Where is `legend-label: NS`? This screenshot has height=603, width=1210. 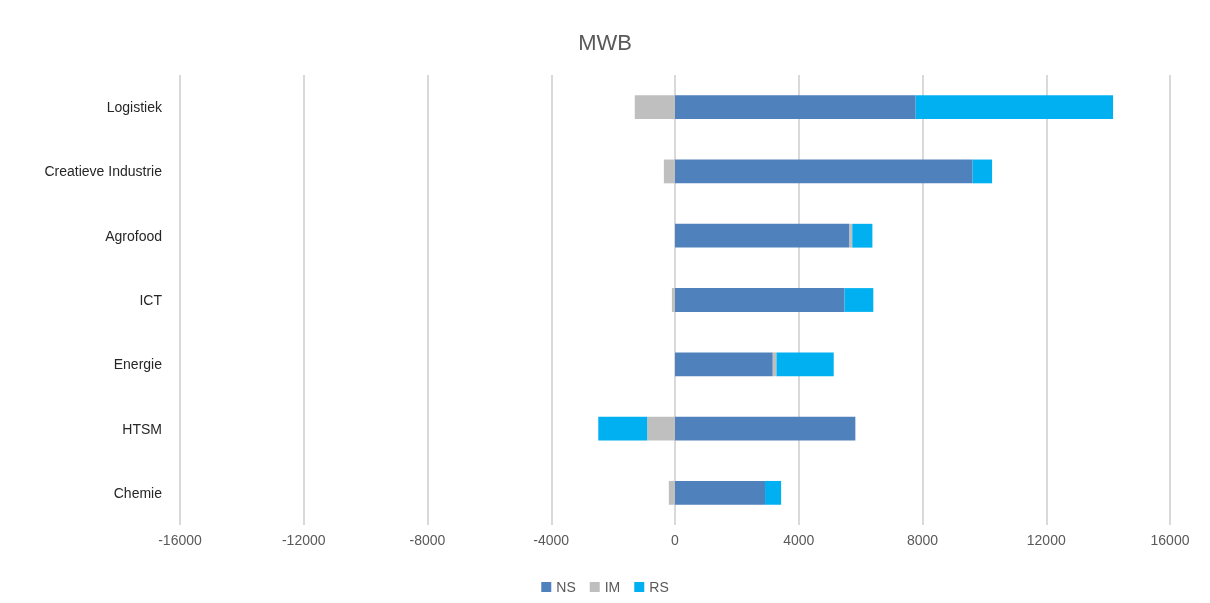
legend-label: NS is located at coordinates (566, 587).